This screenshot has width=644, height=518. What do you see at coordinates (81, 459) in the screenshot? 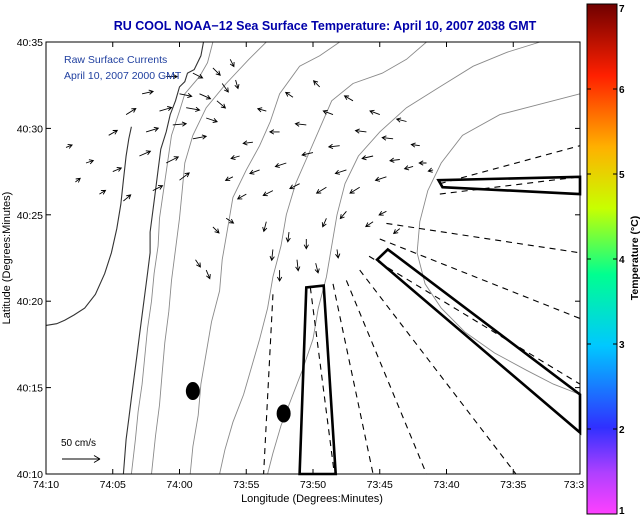
I see `scale-arrow` at bounding box center [81, 459].